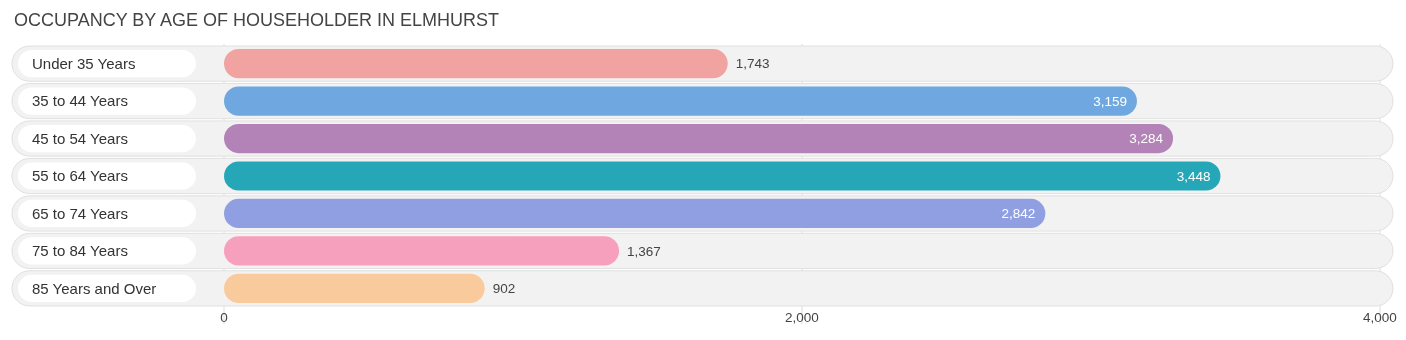 The height and width of the screenshot is (340, 1406). I want to click on chart-title: OCCUPANCY BY AGE OF HOUSEHOLDER IN ELMHURST, so click(257, 20).